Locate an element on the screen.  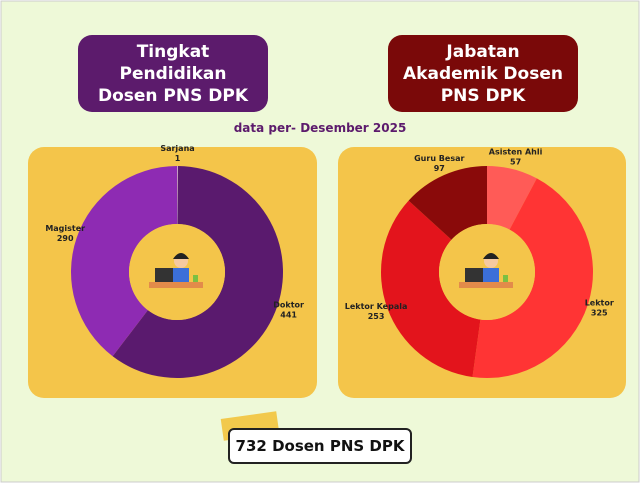
chart-title: Tingkat Pendidikan Dosen PNS DPK is located at coordinates (173, 73).